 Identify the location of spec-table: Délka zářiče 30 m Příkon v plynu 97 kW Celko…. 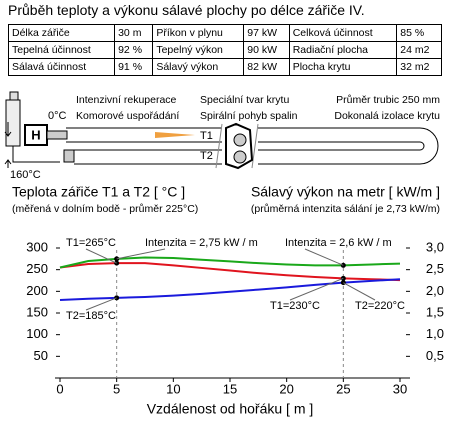
(224, 50).